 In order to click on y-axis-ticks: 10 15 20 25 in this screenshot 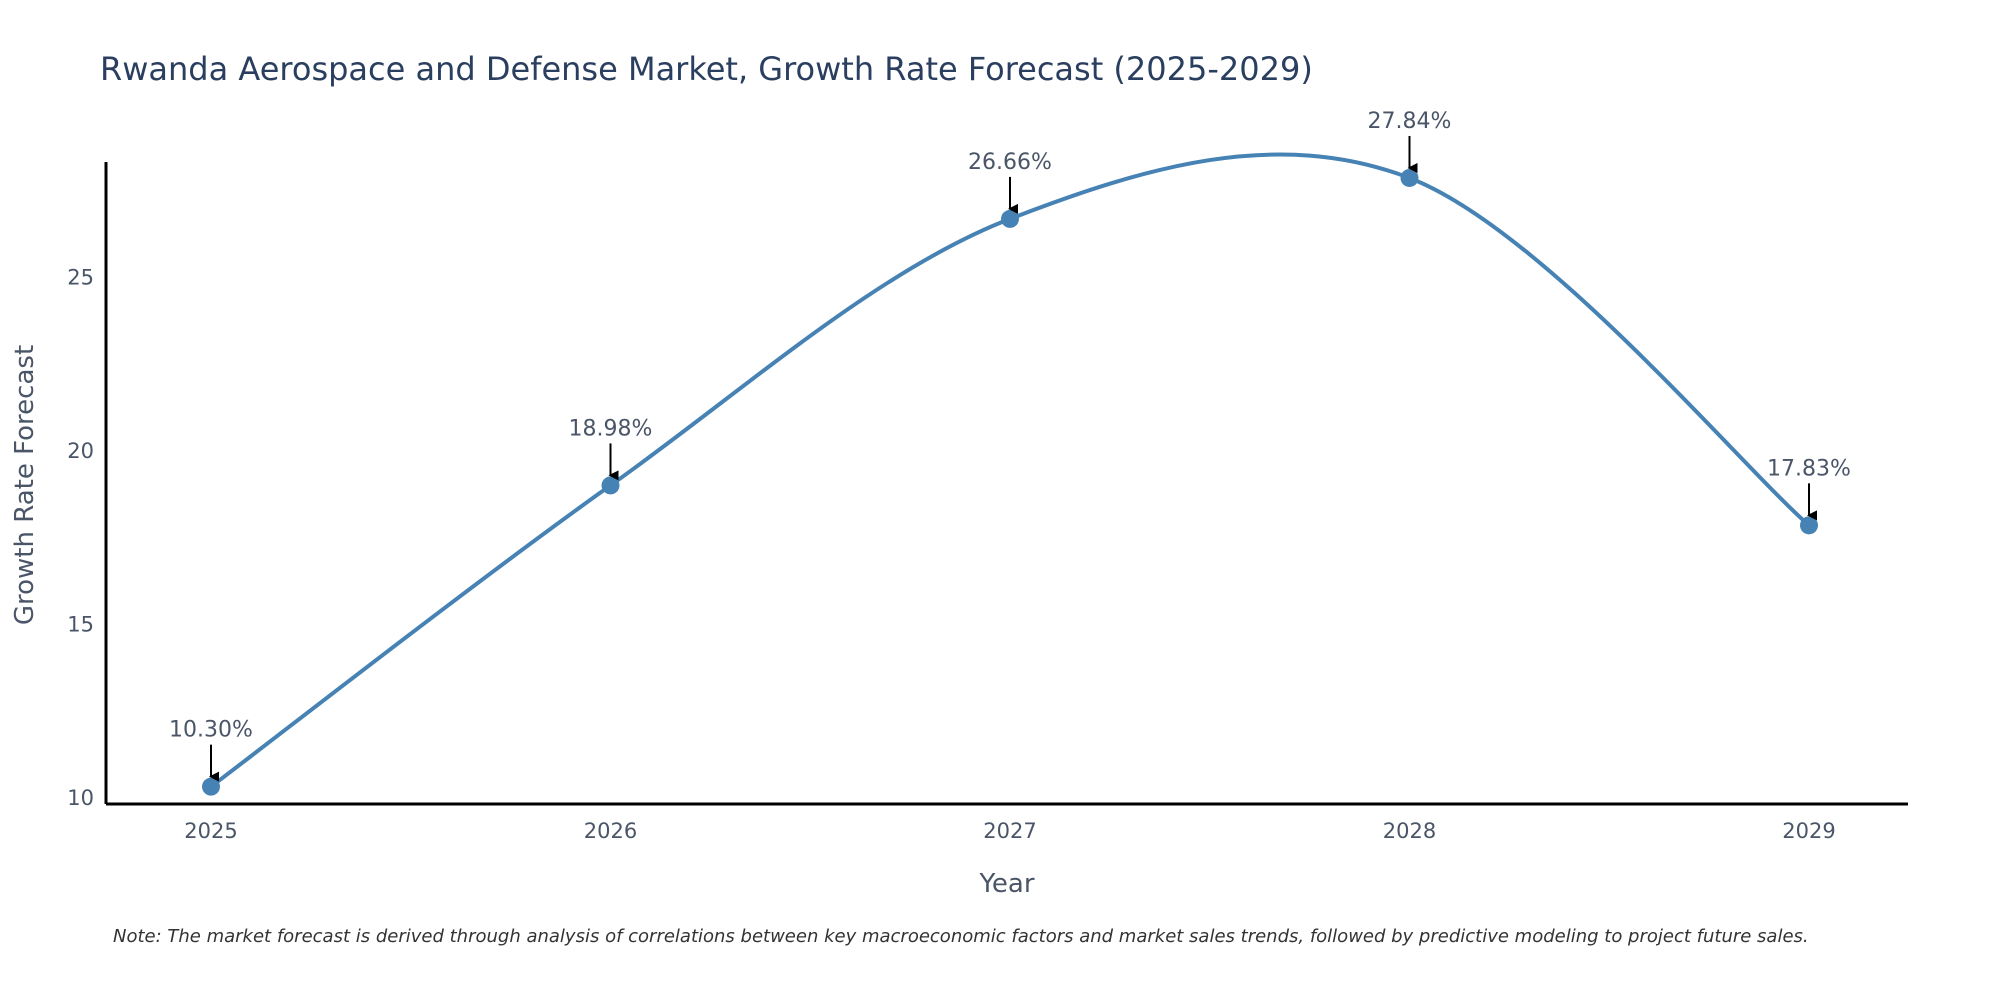, I will do `click(80, 538)`.